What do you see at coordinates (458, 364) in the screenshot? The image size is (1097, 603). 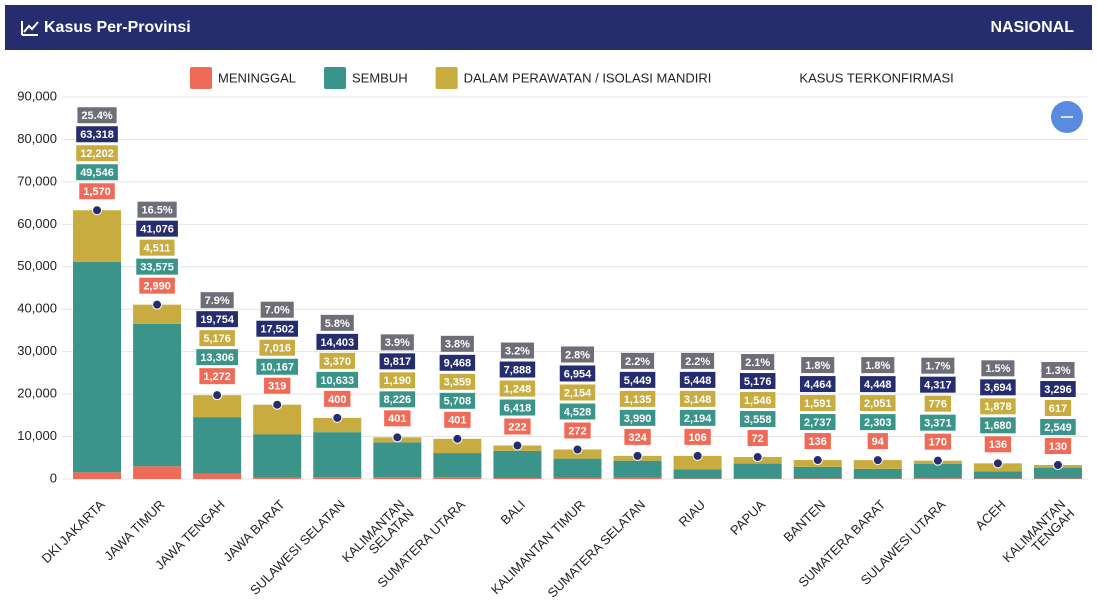 I see `data-label: 9,468` at bounding box center [458, 364].